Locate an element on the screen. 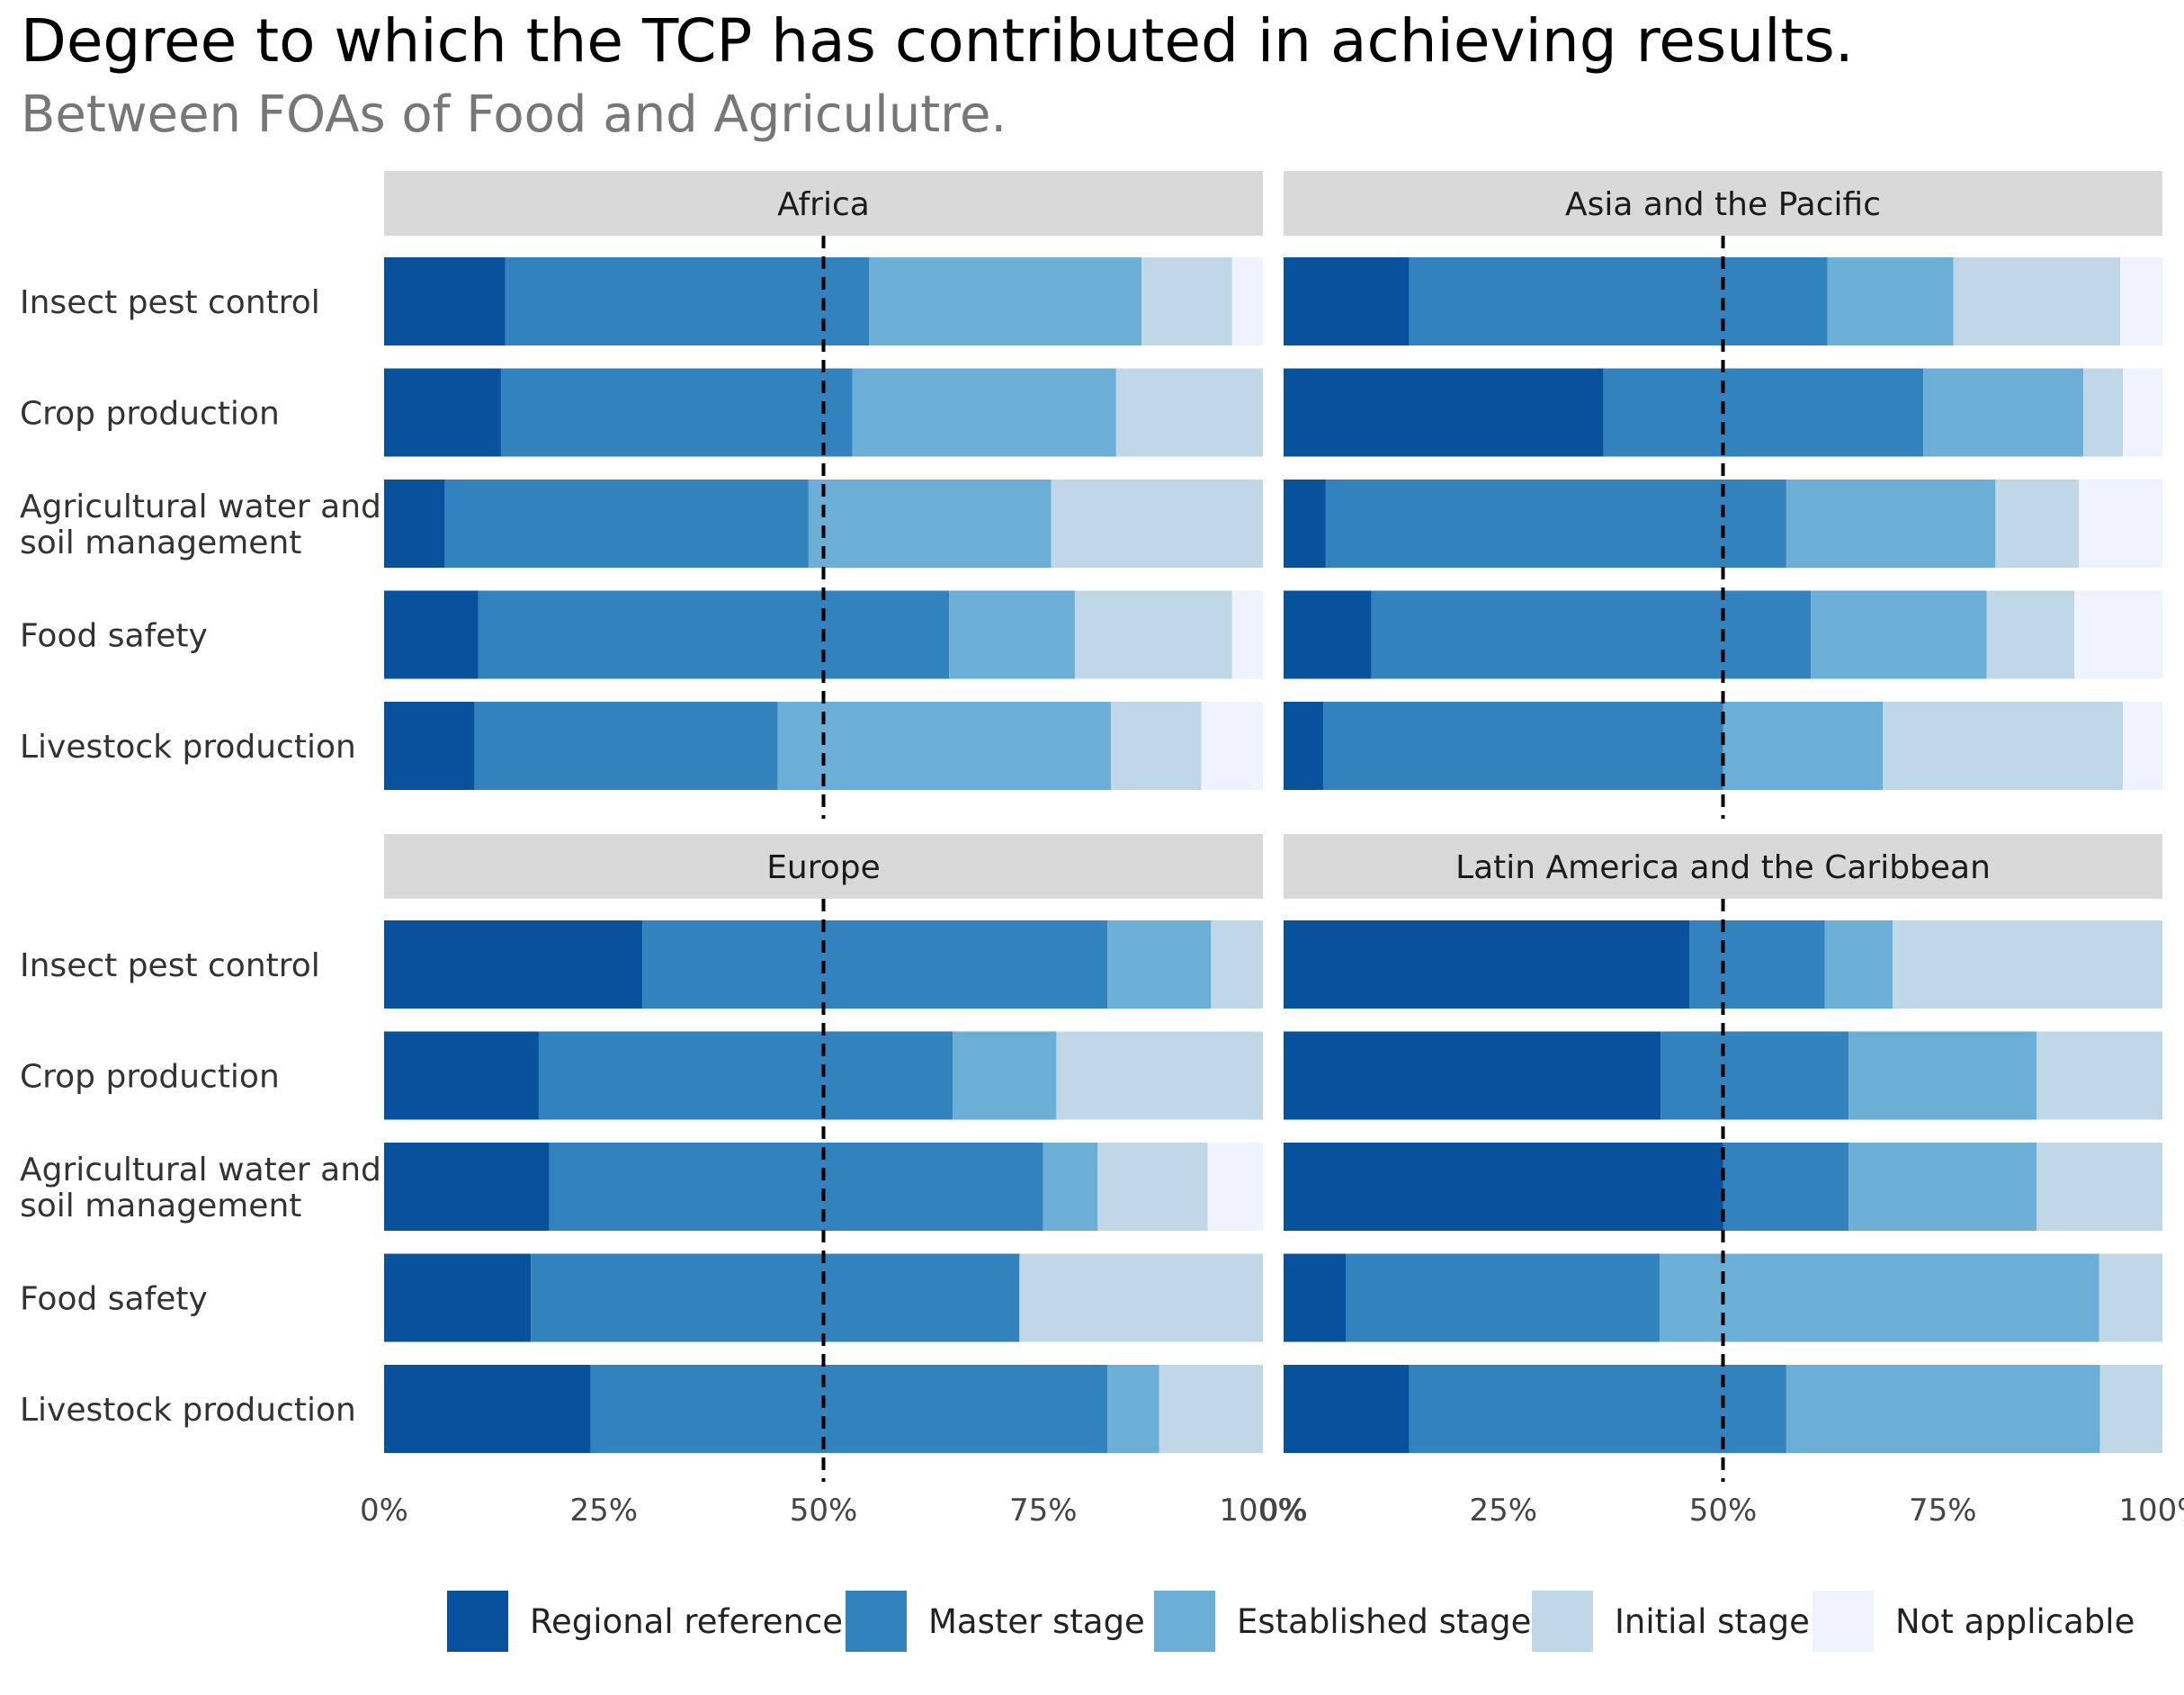  facet-label-asia-and-the-pacific: Asia and the Pacific is located at coordinates (1723, 204).